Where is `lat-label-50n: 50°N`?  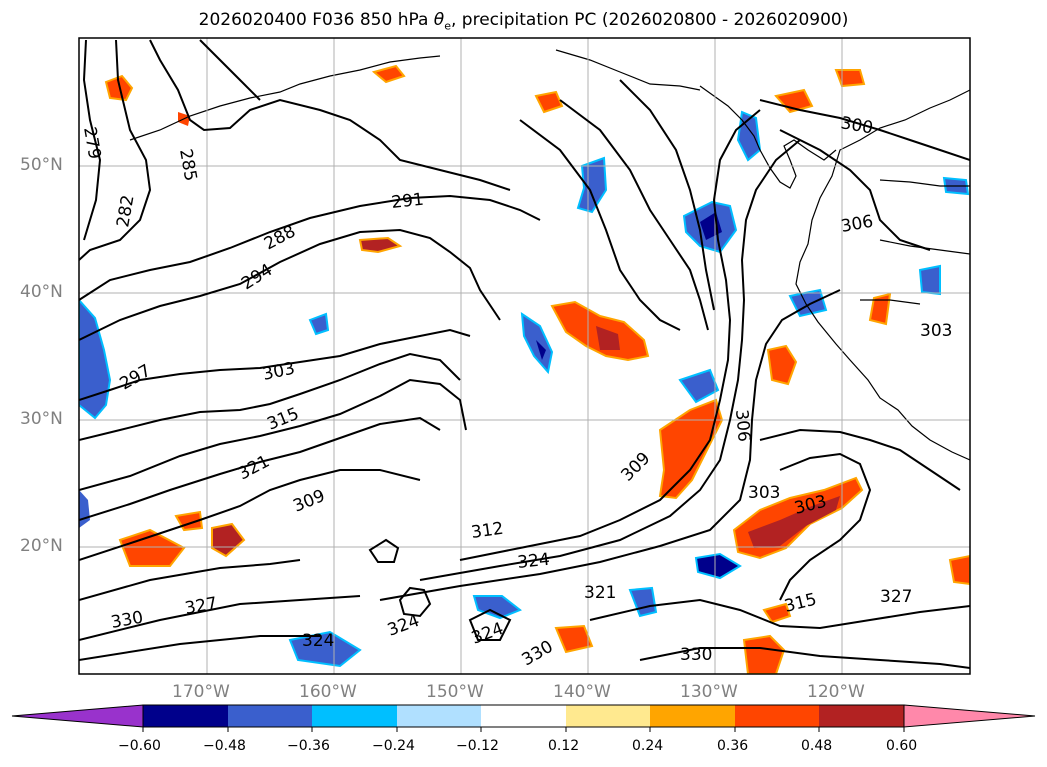 lat-label-50n: 50°N is located at coordinates (41, 165).